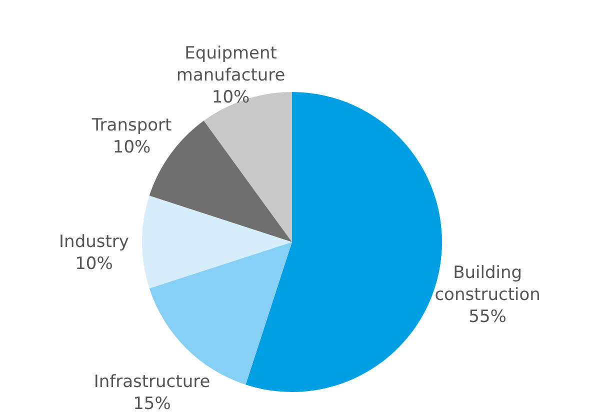  What do you see at coordinates (487, 316) in the screenshot?
I see `data-label: 55%` at bounding box center [487, 316].